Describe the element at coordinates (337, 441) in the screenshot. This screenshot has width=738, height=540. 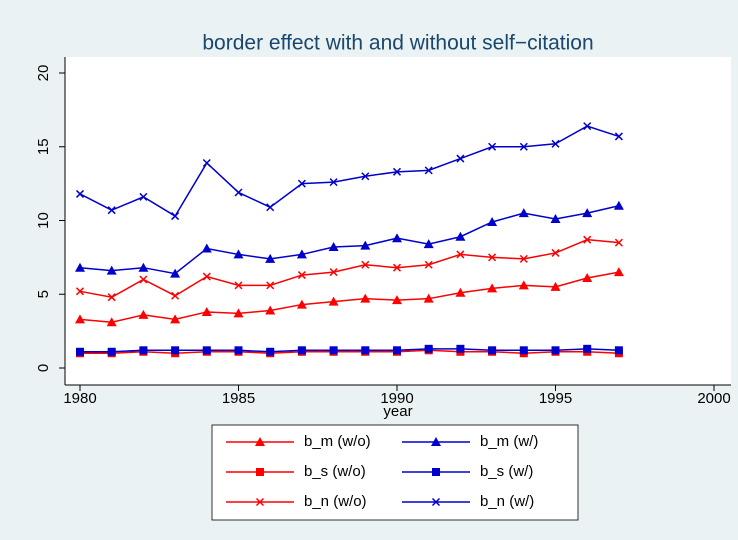
I see `legend-label: b_m (w/o)` at that location.